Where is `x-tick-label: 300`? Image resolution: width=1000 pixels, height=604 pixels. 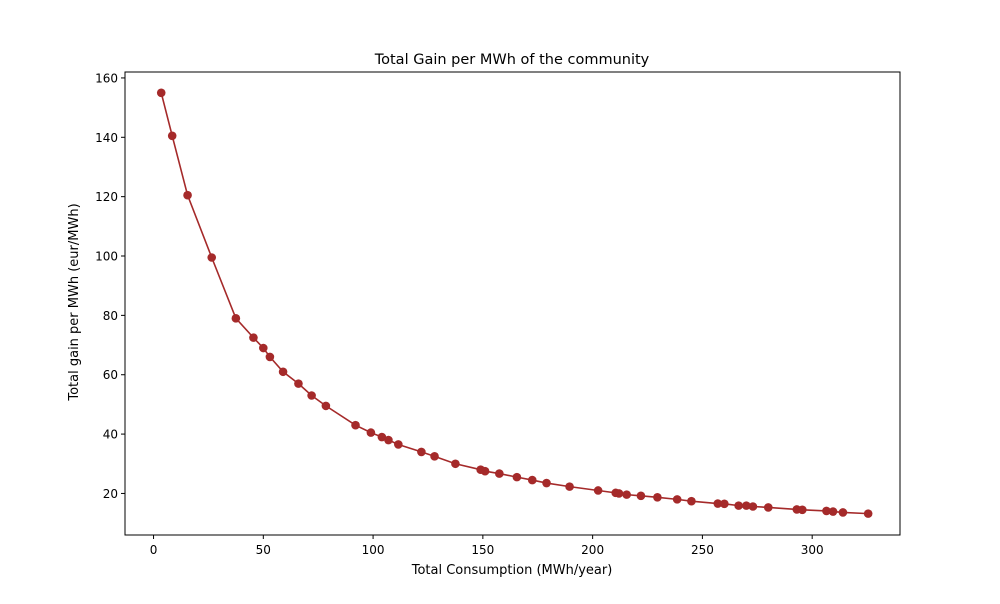 x-tick-label: 300 is located at coordinates (812, 550).